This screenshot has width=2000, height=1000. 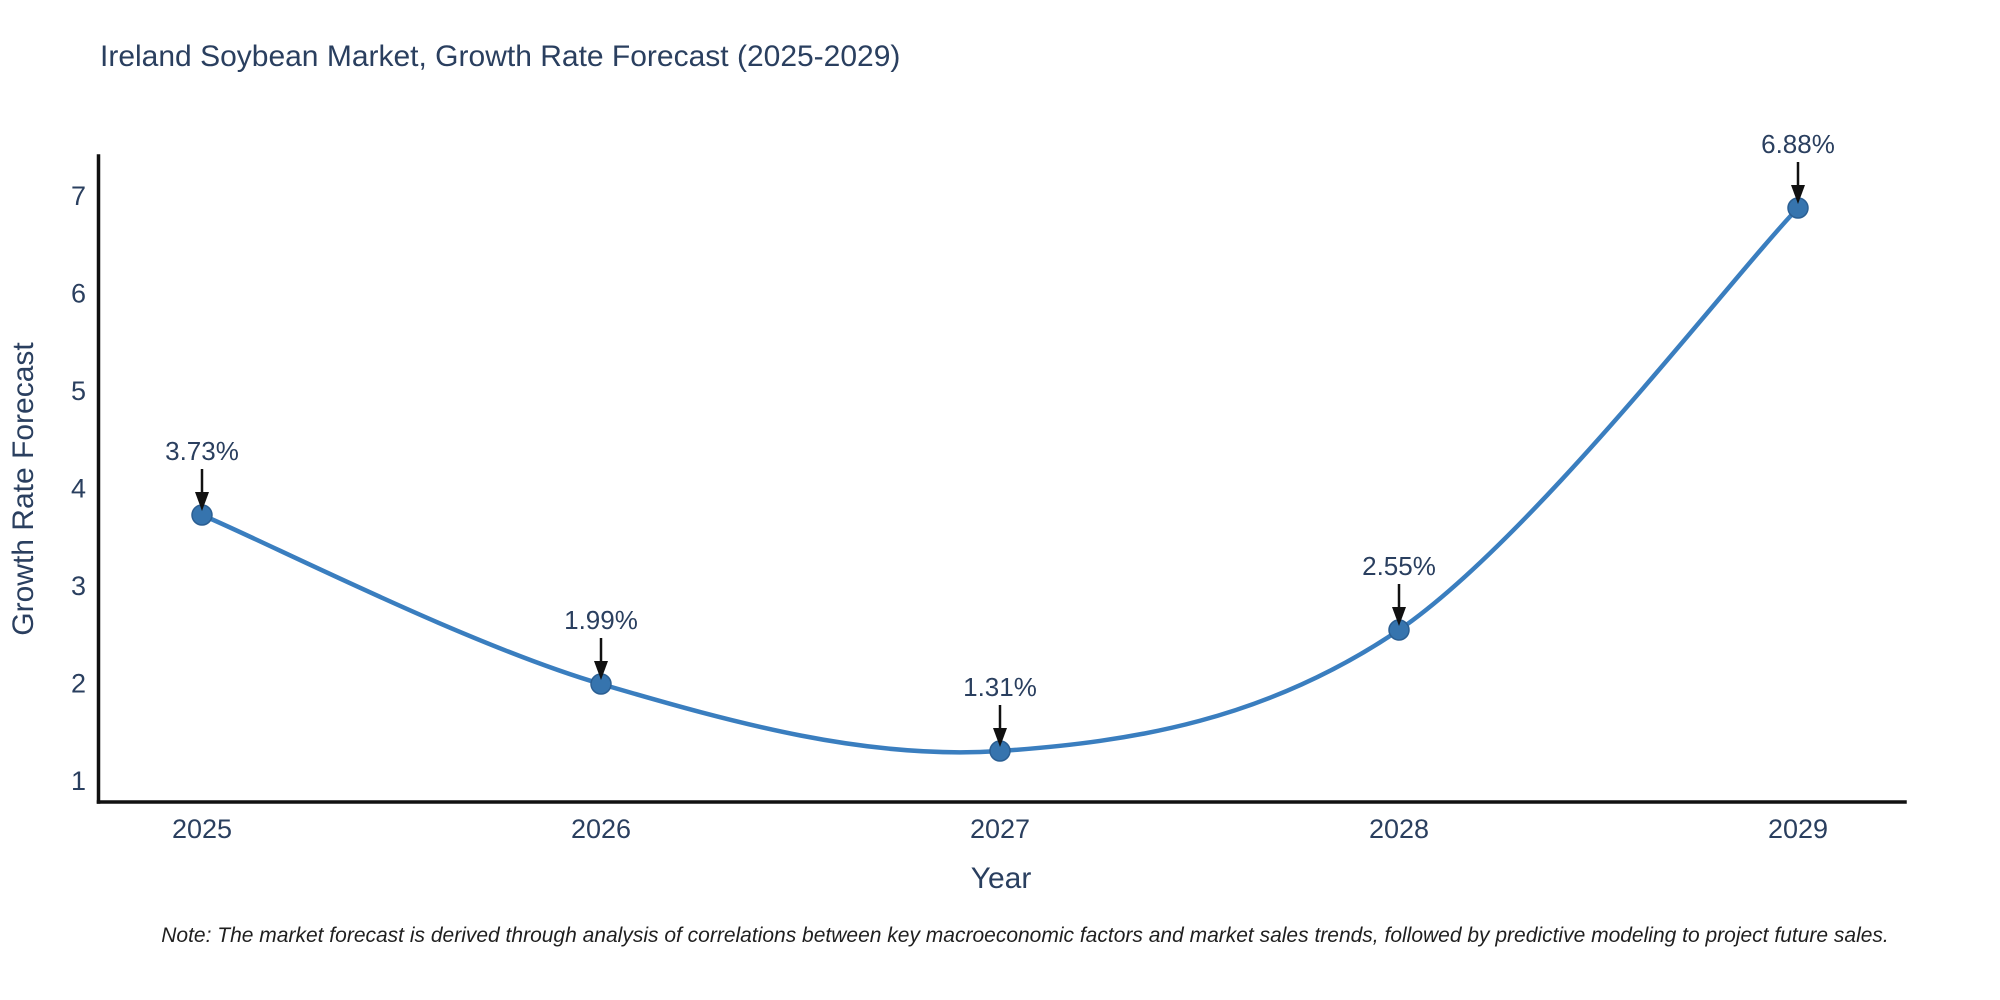 I want to click on annotation-2025: 3.73%, so click(x=202, y=473).